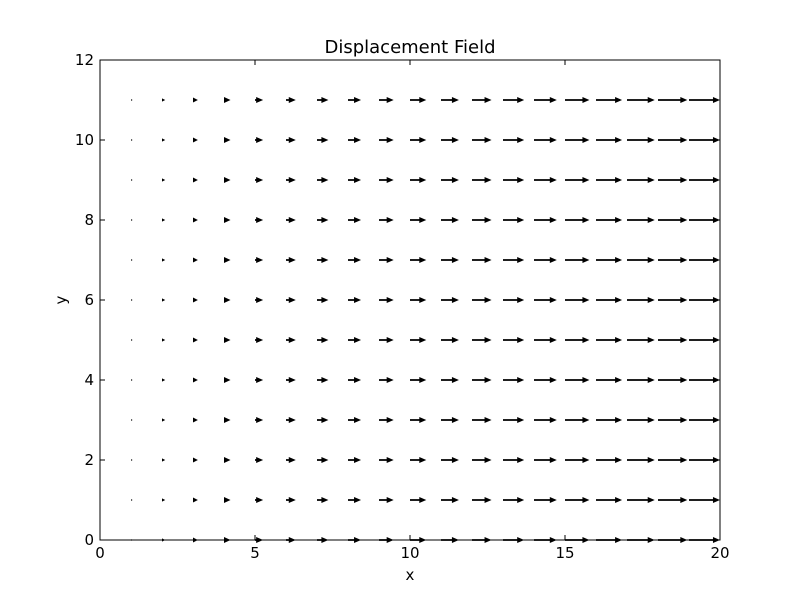 The height and width of the screenshot is (604, 800). Describe the element at coordinates (89, 220) in the screenshot. I see `y-tick-label: 8` at that location.